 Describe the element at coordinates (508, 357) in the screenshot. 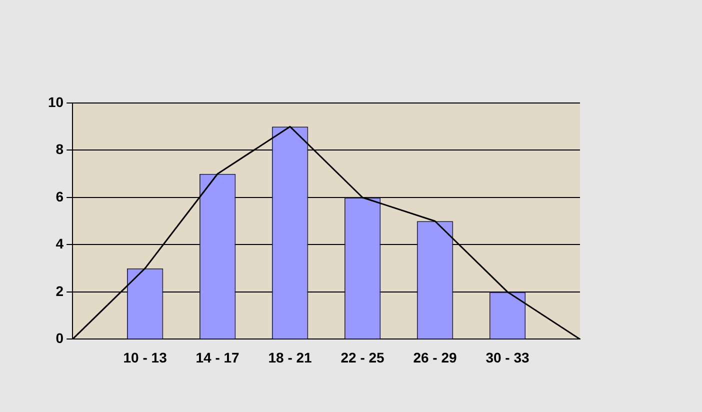

I see `x-tick-label: 30 - 33` at that location.